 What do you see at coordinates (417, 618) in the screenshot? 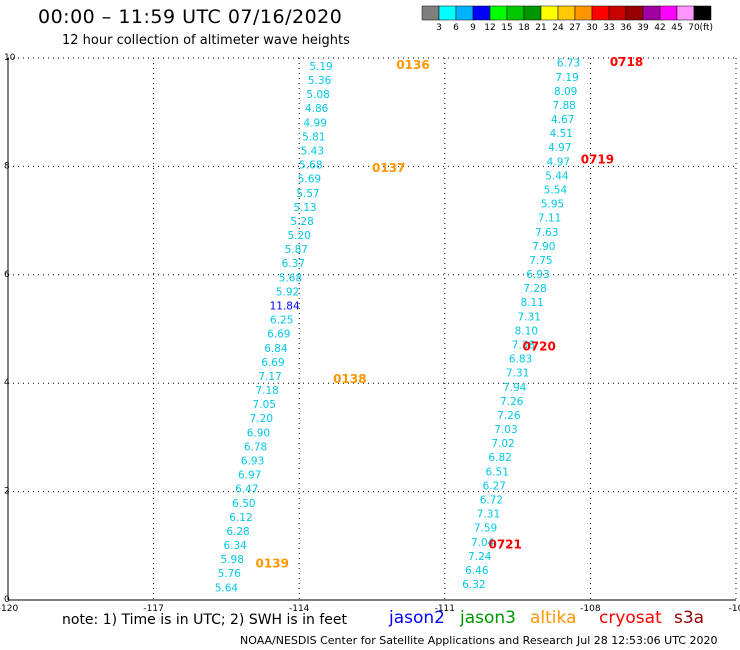
I see `legend-entry-jason2: jason2` at bounding box center [417, 618].